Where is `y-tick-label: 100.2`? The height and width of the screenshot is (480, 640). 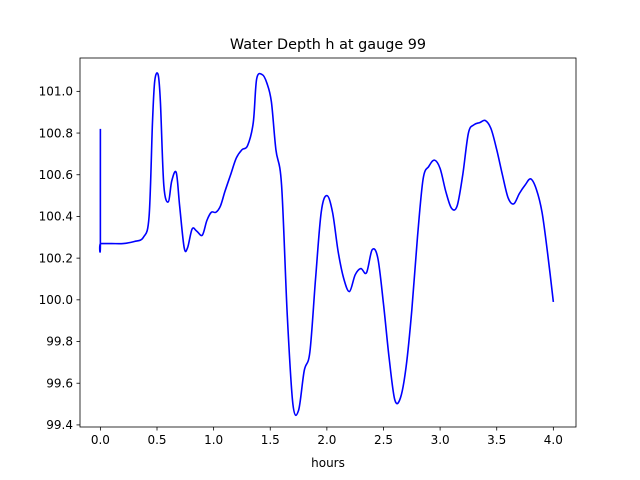
y-tick-label: 100.2 is located at coordinates (56, 258).